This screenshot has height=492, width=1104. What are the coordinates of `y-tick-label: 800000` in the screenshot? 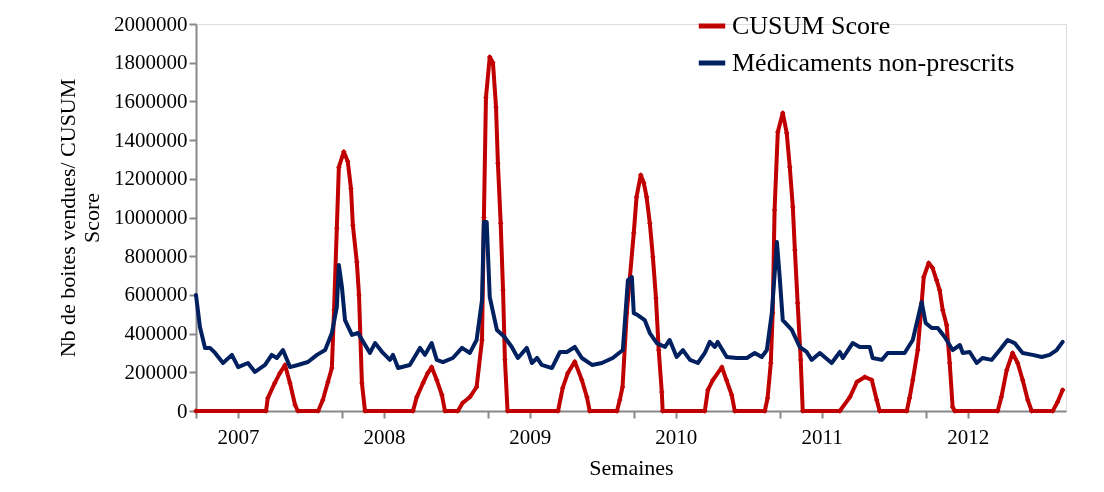 It's located at (156, 255).